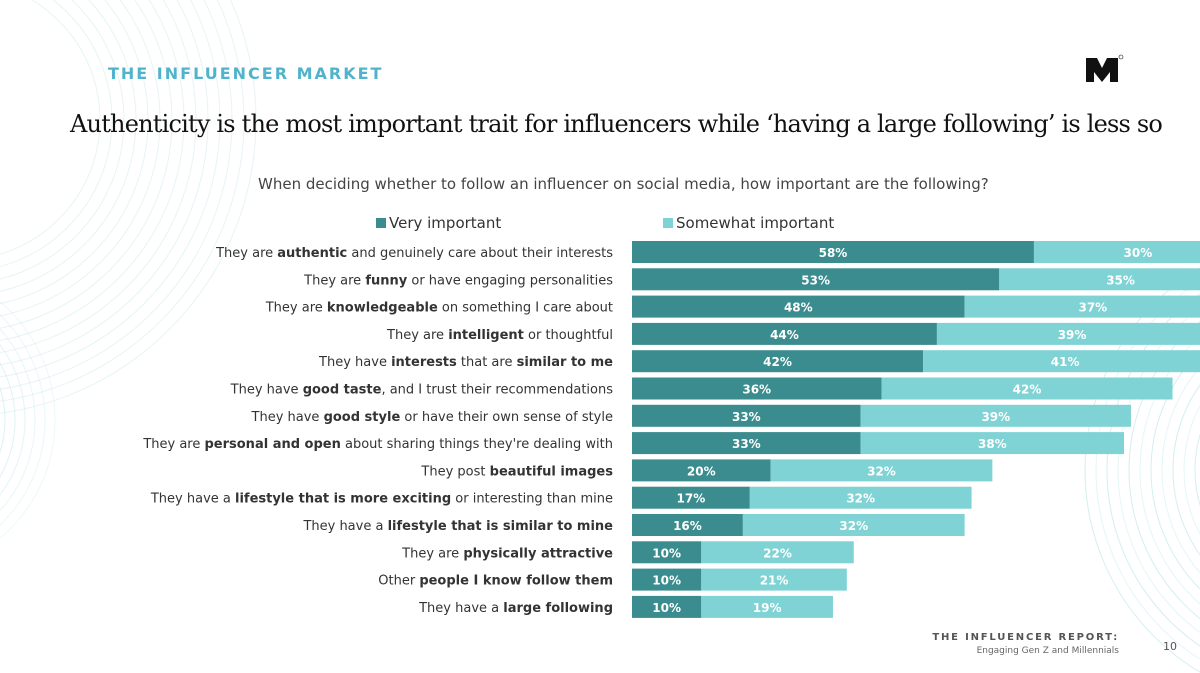  I want to click on data-label: 42%, so click(777, 362).